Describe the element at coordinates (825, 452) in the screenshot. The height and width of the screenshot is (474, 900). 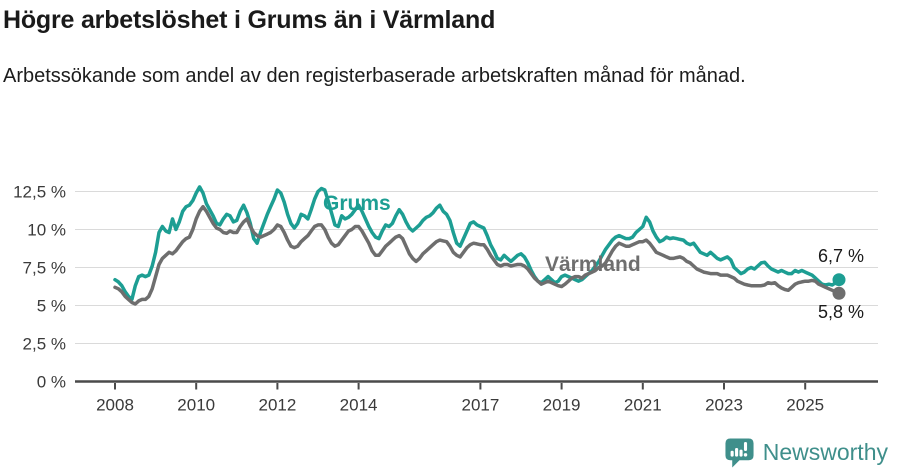
I see `brand-name: Newsworthy` at that location.